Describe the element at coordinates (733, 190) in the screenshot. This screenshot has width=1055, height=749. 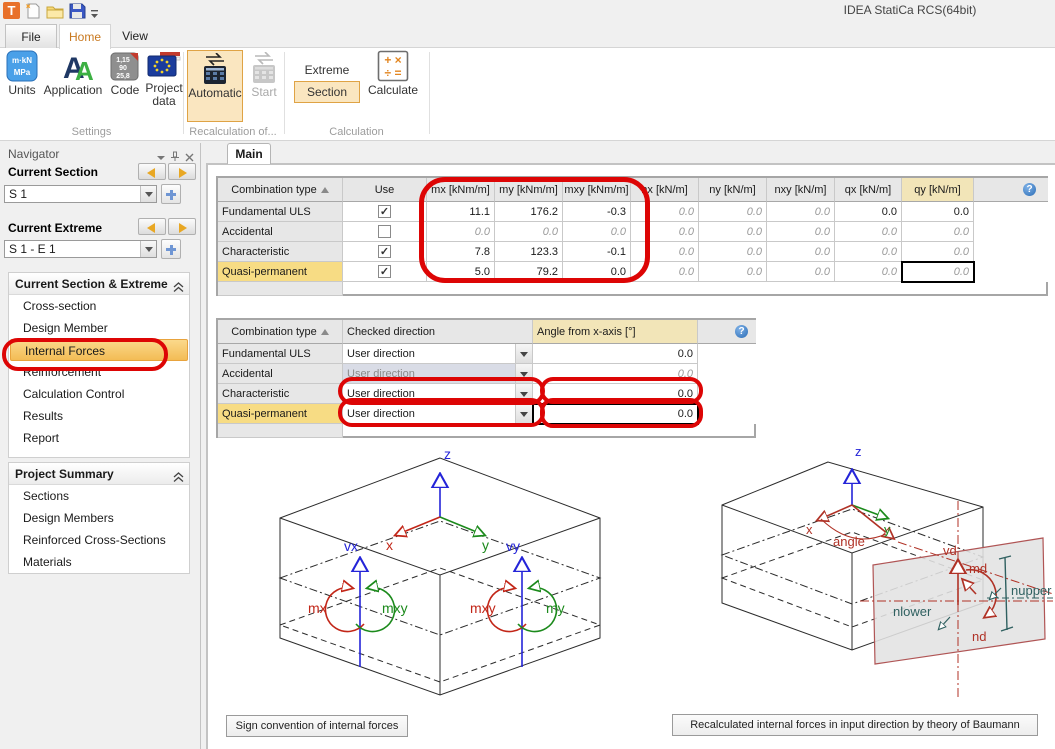
I see `column-header: ny [kN/m]` at that location.